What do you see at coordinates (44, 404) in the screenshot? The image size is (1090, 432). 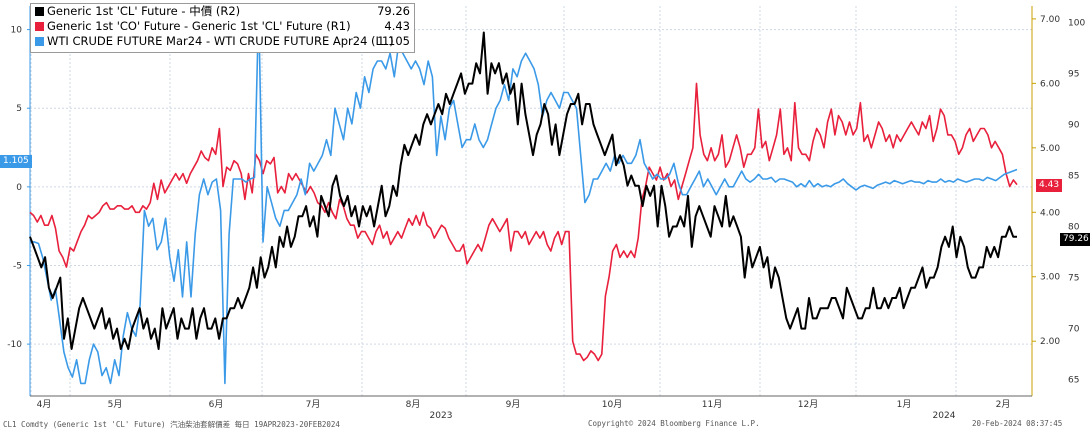 I see `x-tick-label: 4月` at bounding box center [44, 404].